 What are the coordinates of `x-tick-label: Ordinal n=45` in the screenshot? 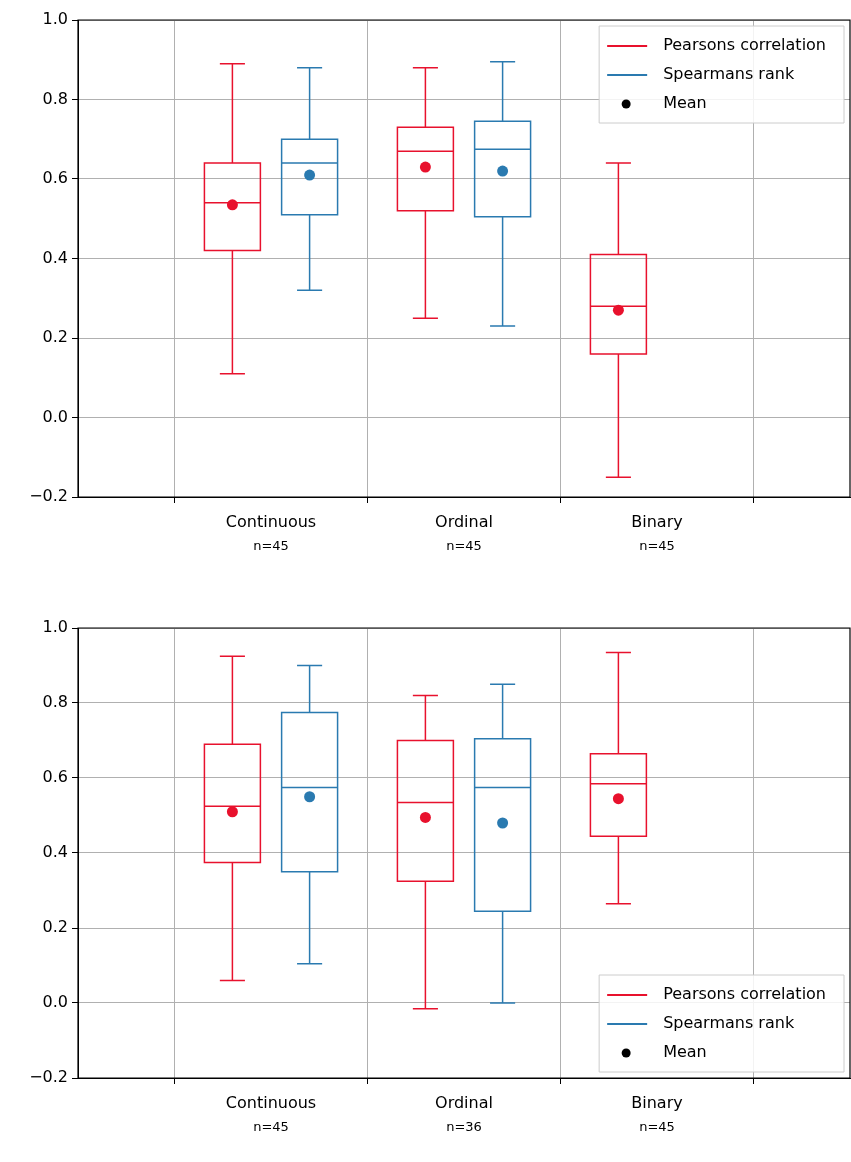 It's located at (464, 532).